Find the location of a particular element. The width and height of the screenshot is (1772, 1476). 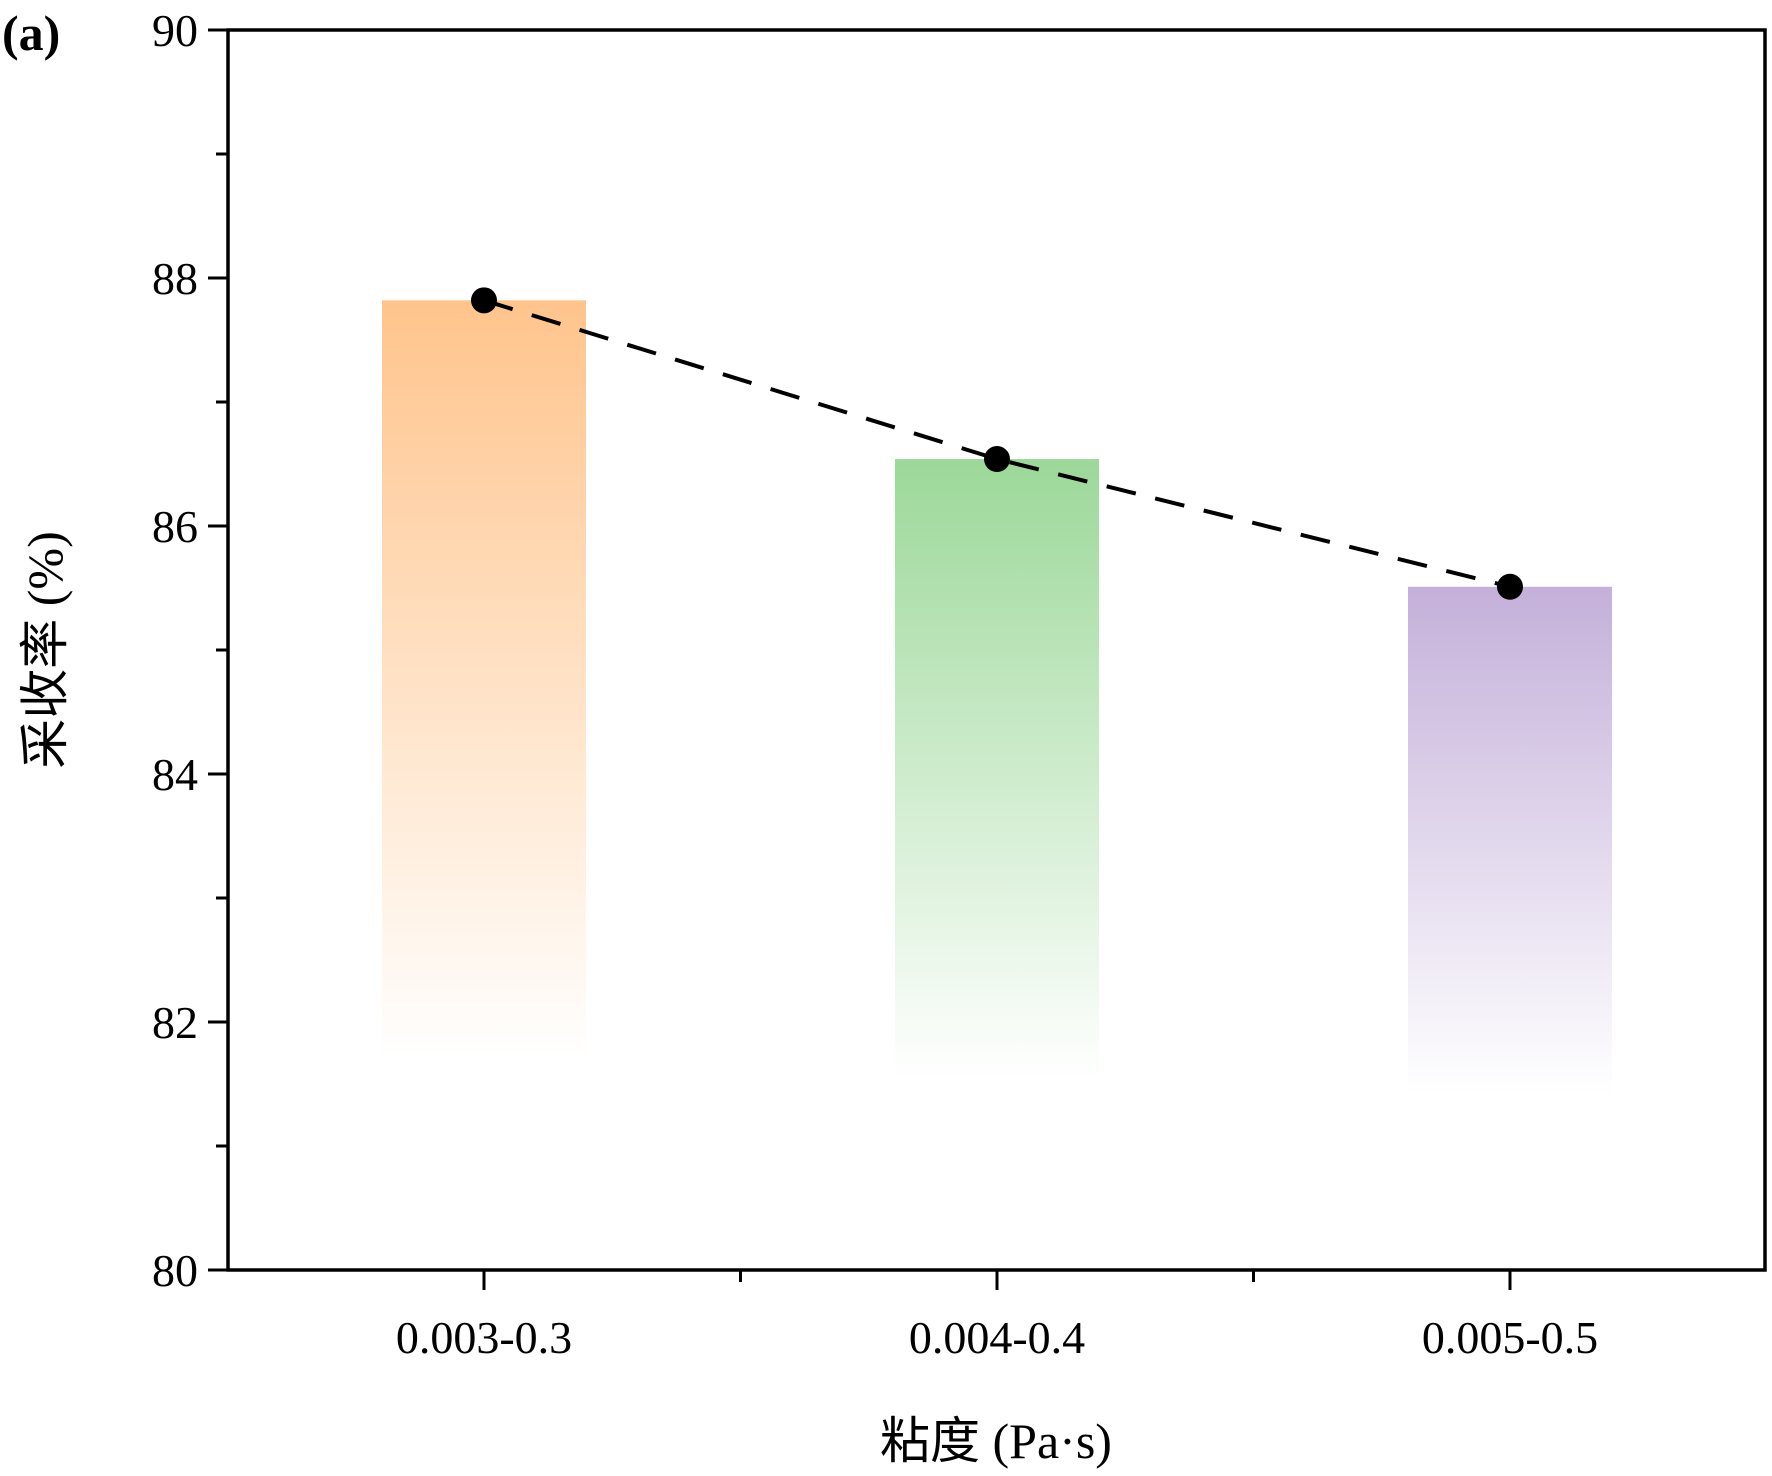

x-axis: 0.003-0.3 0.004-0.4 0.005-0.5 is located at coordinates (997, 1316).